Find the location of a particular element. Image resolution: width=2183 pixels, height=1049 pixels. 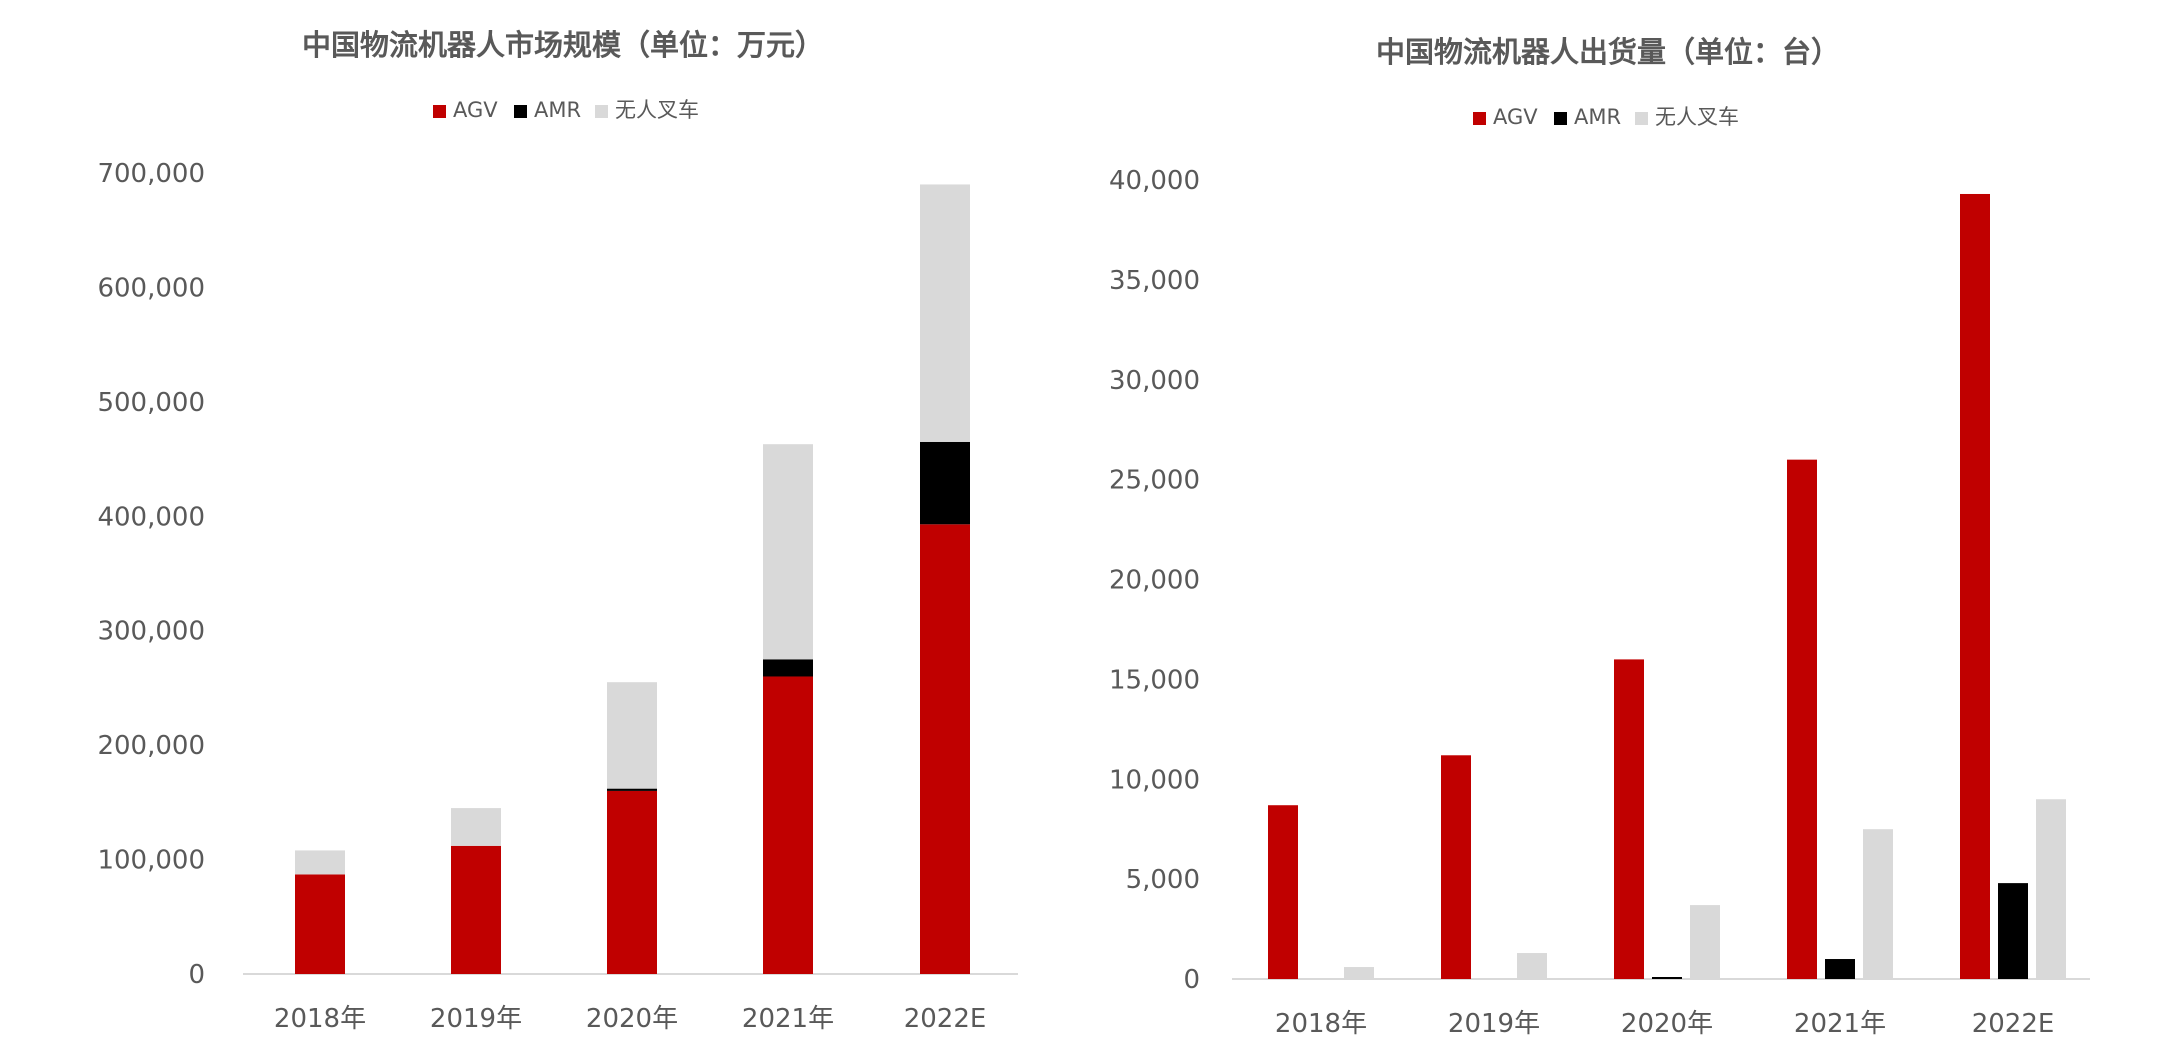

market-size-legend-label-agv: AGV is located at coordinates (475, 110).